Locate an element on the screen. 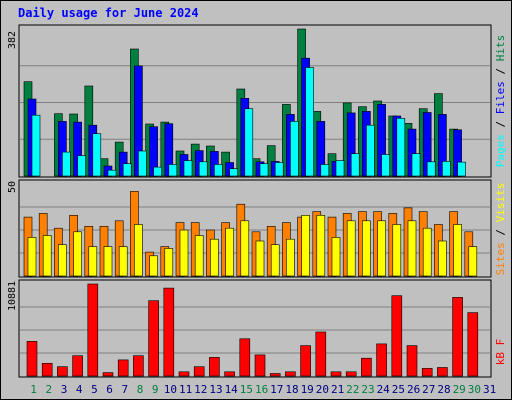  x-label-day: 5 is located at coordinates (94, 389).